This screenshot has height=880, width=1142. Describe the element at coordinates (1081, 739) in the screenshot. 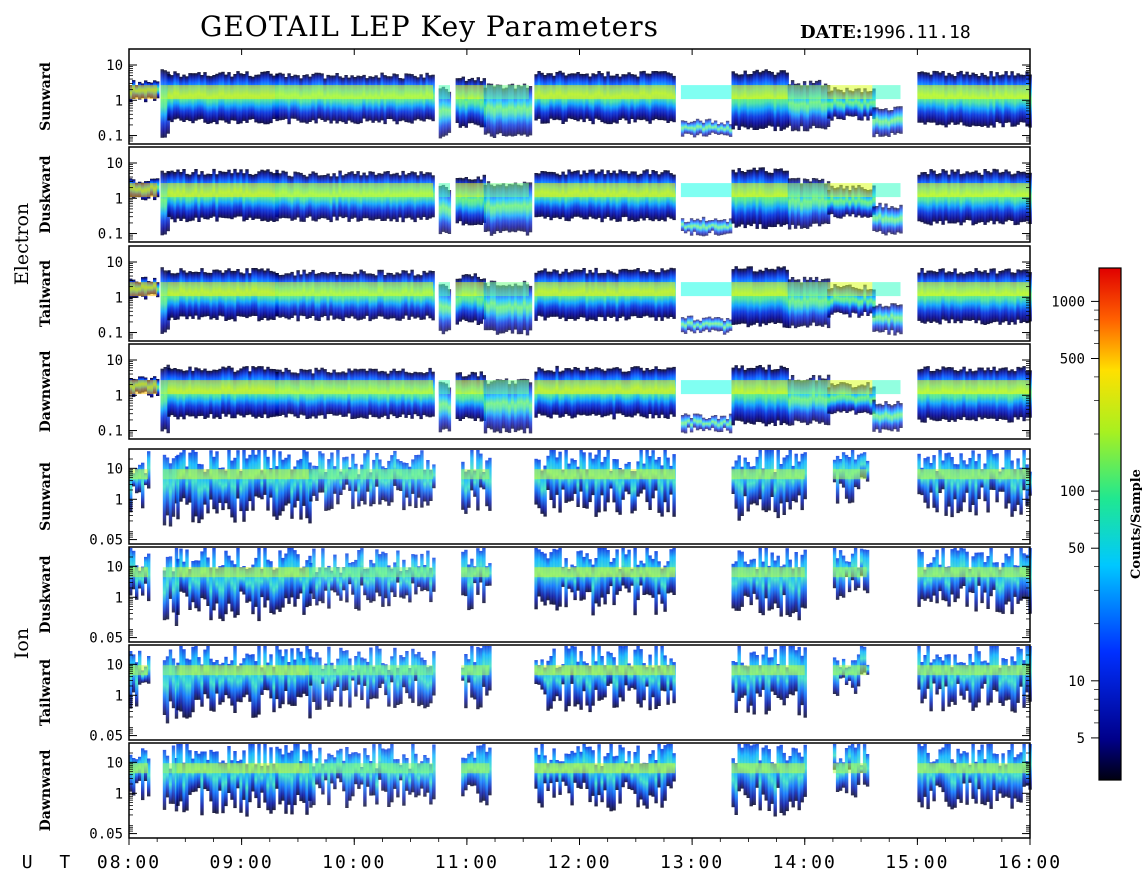

I see `colorbar-tick-label: 5` at that location.